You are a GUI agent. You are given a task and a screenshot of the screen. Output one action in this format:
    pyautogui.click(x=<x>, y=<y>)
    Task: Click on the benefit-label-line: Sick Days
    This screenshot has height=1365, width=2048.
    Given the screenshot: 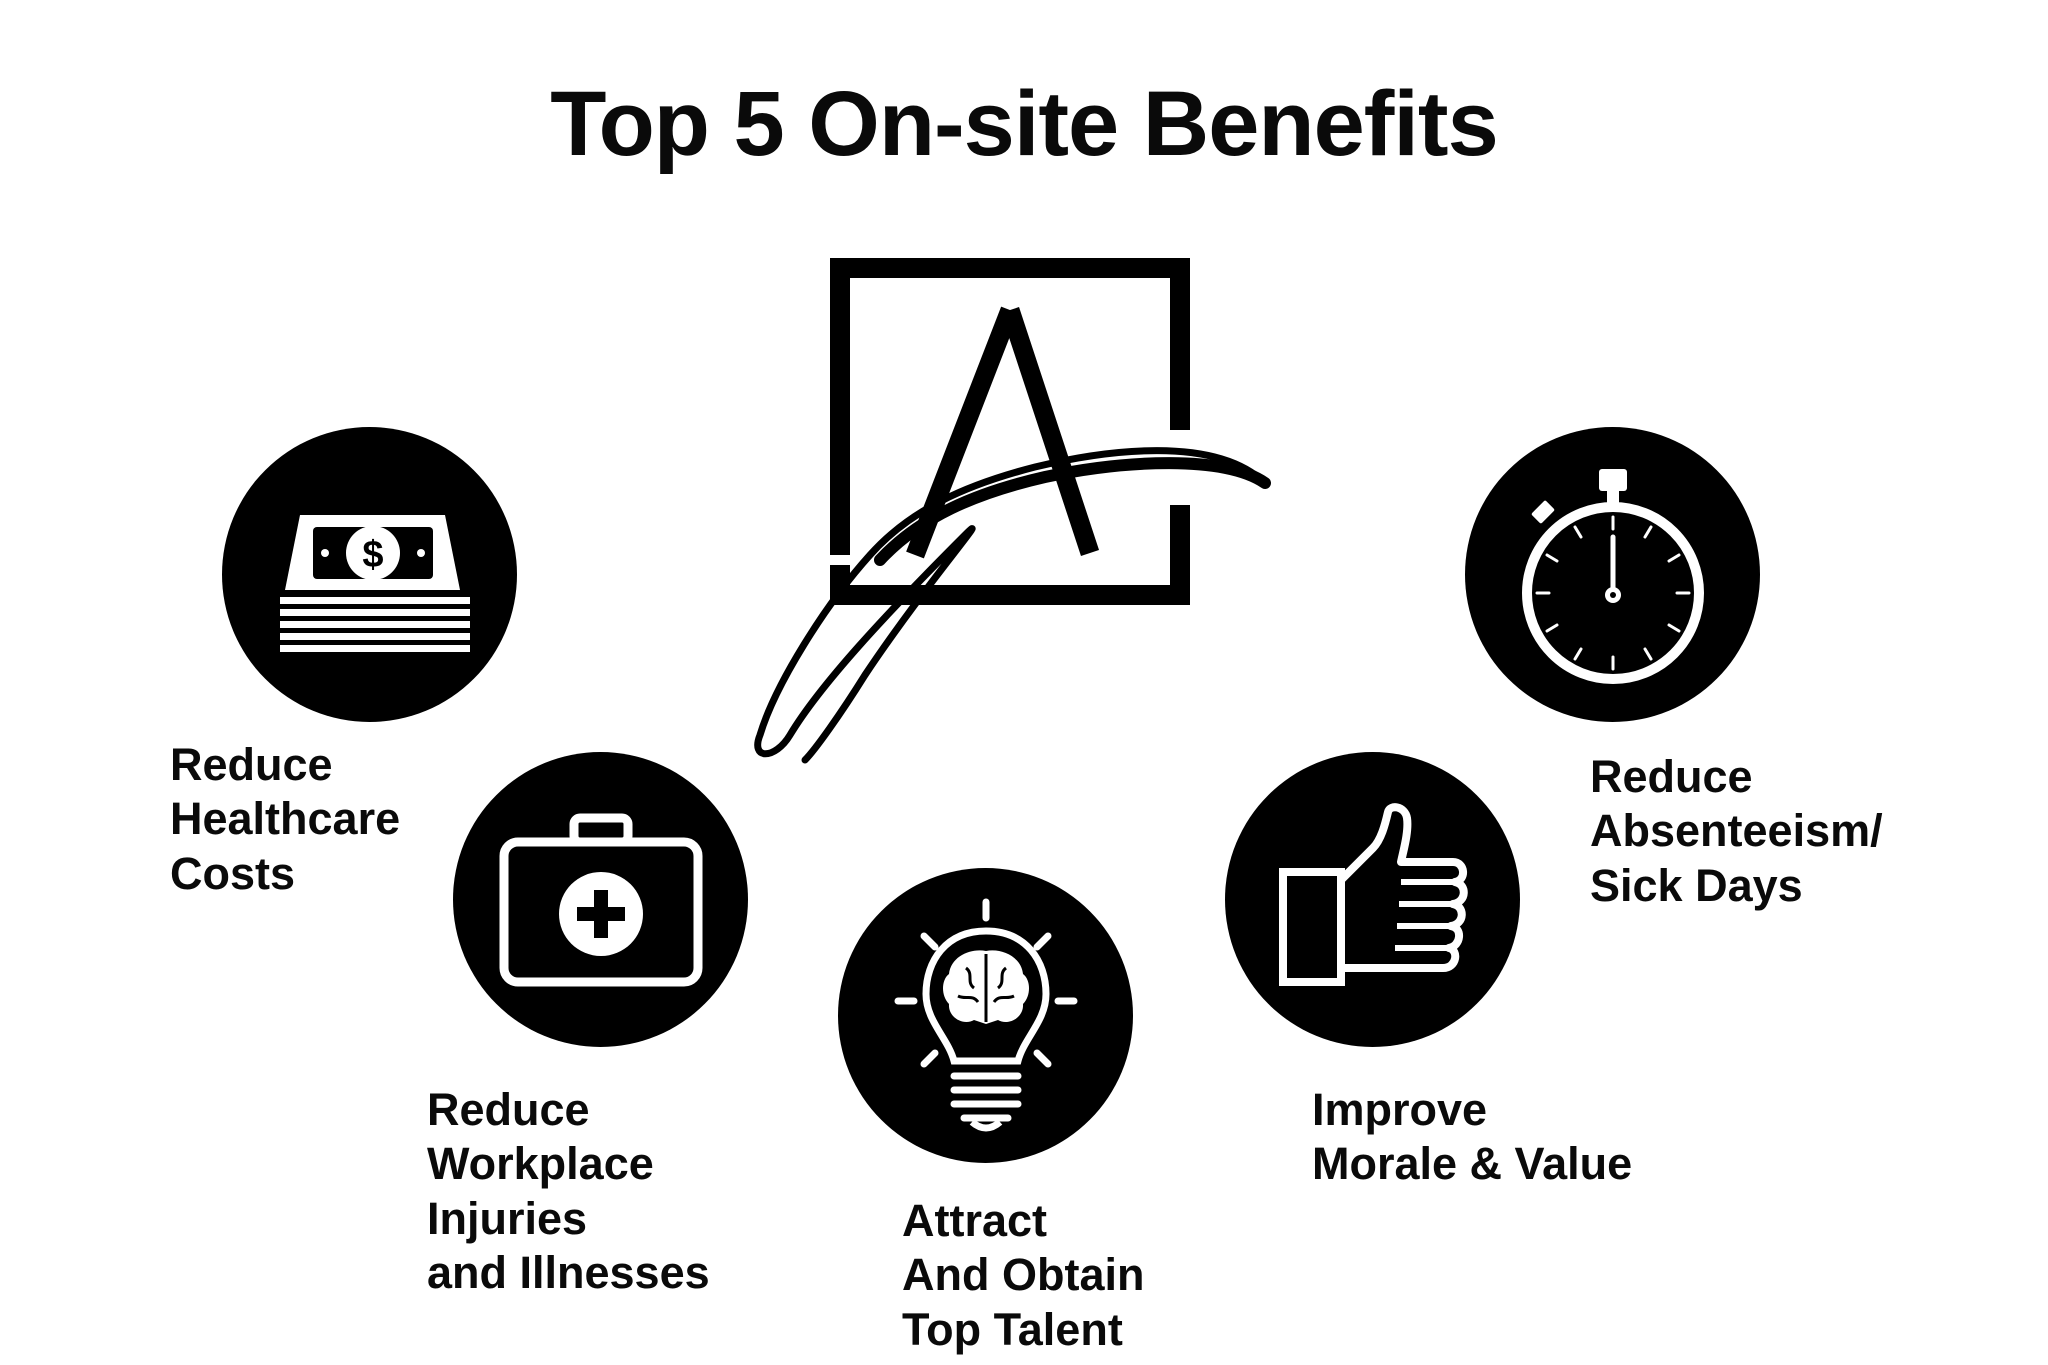 What is the action you would take?
    pyautogui.click(x=1696, y=885)
    